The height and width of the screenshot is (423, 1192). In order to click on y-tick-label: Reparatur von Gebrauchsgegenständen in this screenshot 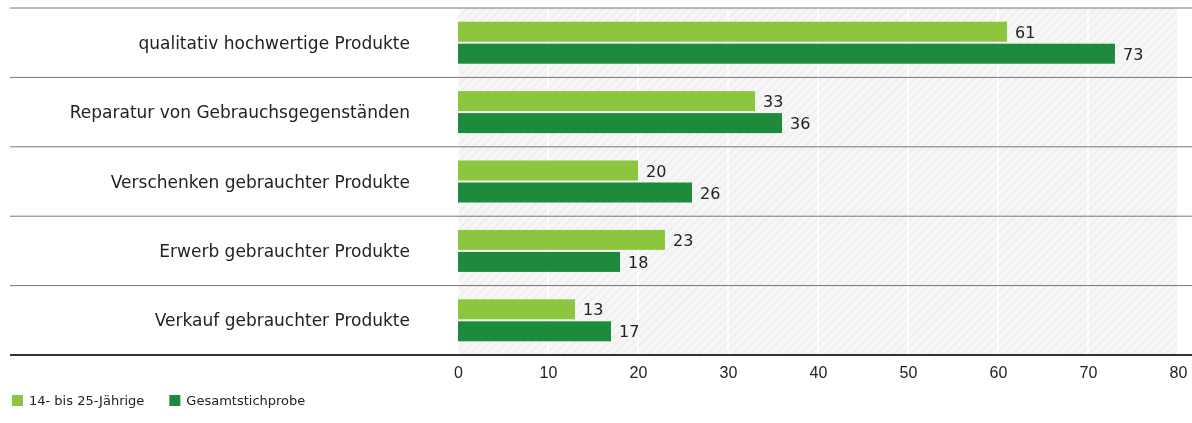, I will do `click(239, 112)`.